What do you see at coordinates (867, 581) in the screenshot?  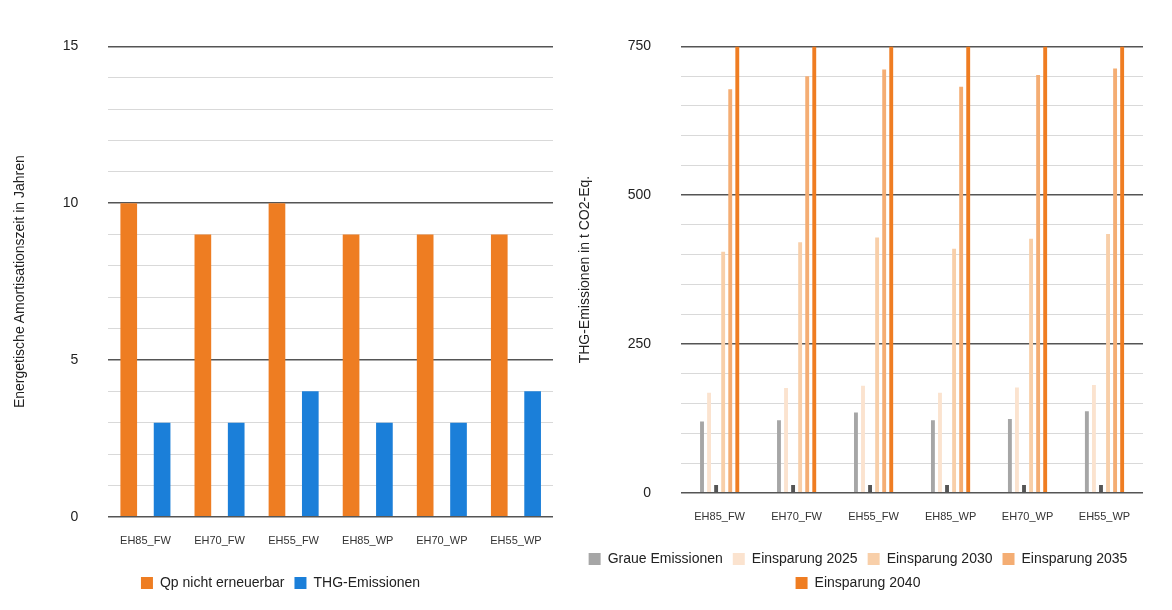 I see `legend-label: Einsparung 2040` at bounding box center [867, 581].